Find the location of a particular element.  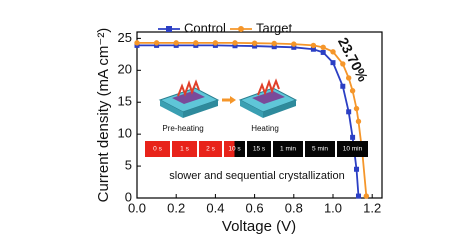

inset-illustration is located at coordinates (228, 98).